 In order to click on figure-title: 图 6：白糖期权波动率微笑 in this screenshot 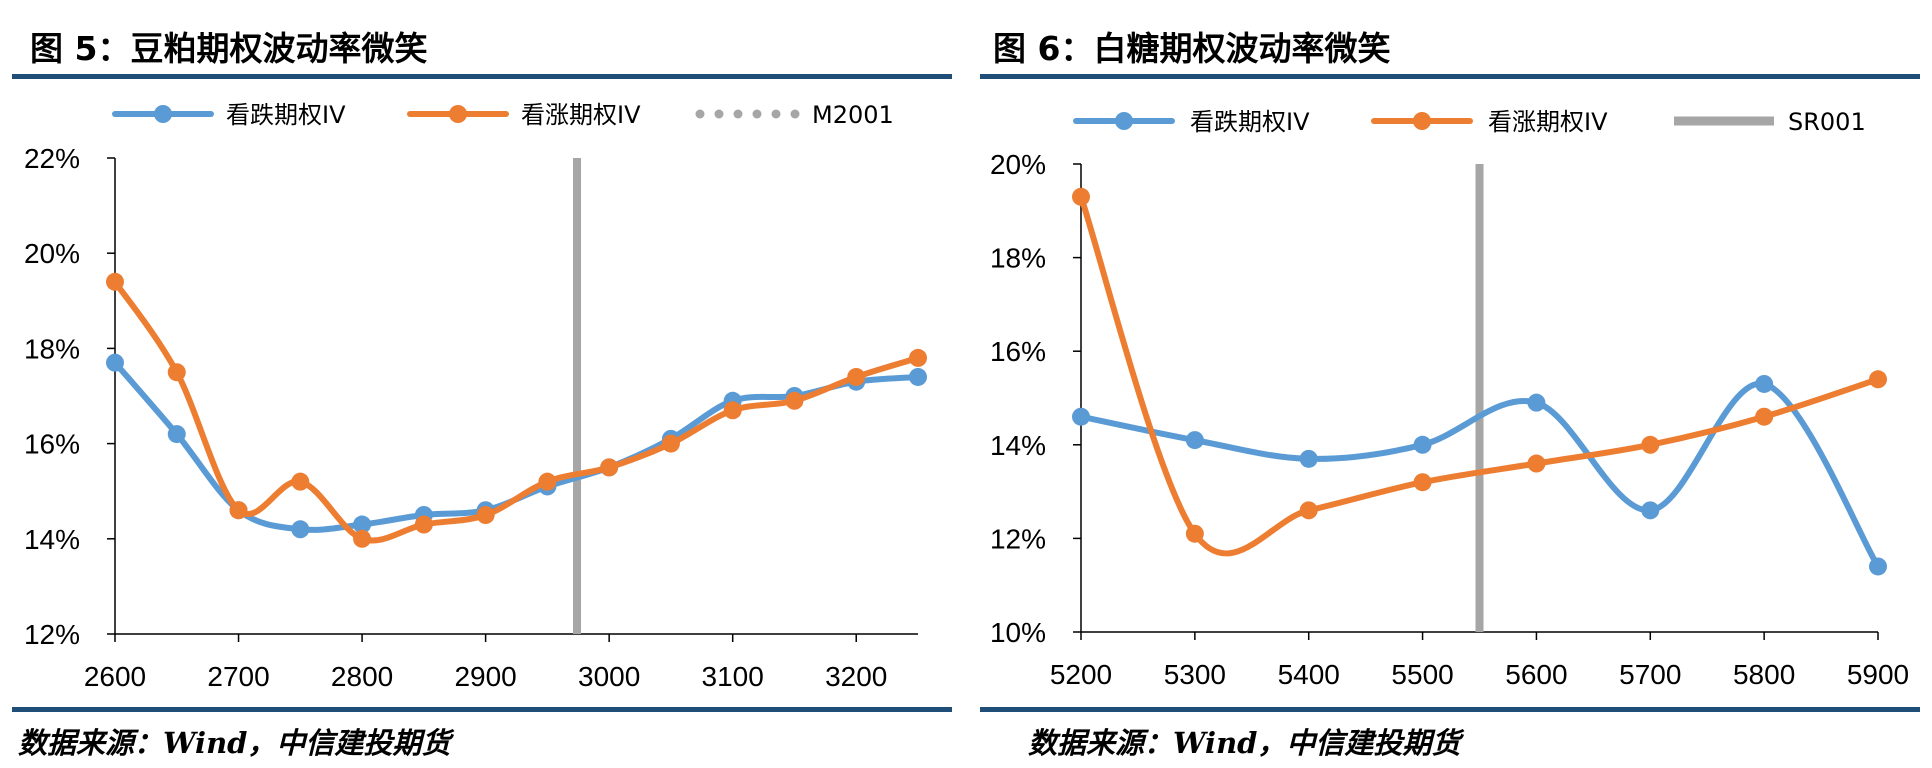, I will do `click(1192, 48)`.